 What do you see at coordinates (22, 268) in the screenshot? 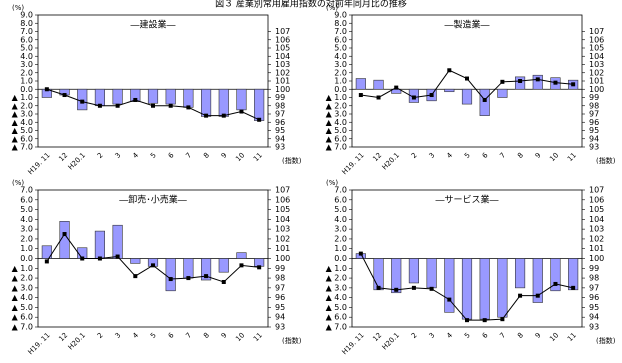
I see `y-tick-label: ▲ 1.0` at bounding box center [22, 268].